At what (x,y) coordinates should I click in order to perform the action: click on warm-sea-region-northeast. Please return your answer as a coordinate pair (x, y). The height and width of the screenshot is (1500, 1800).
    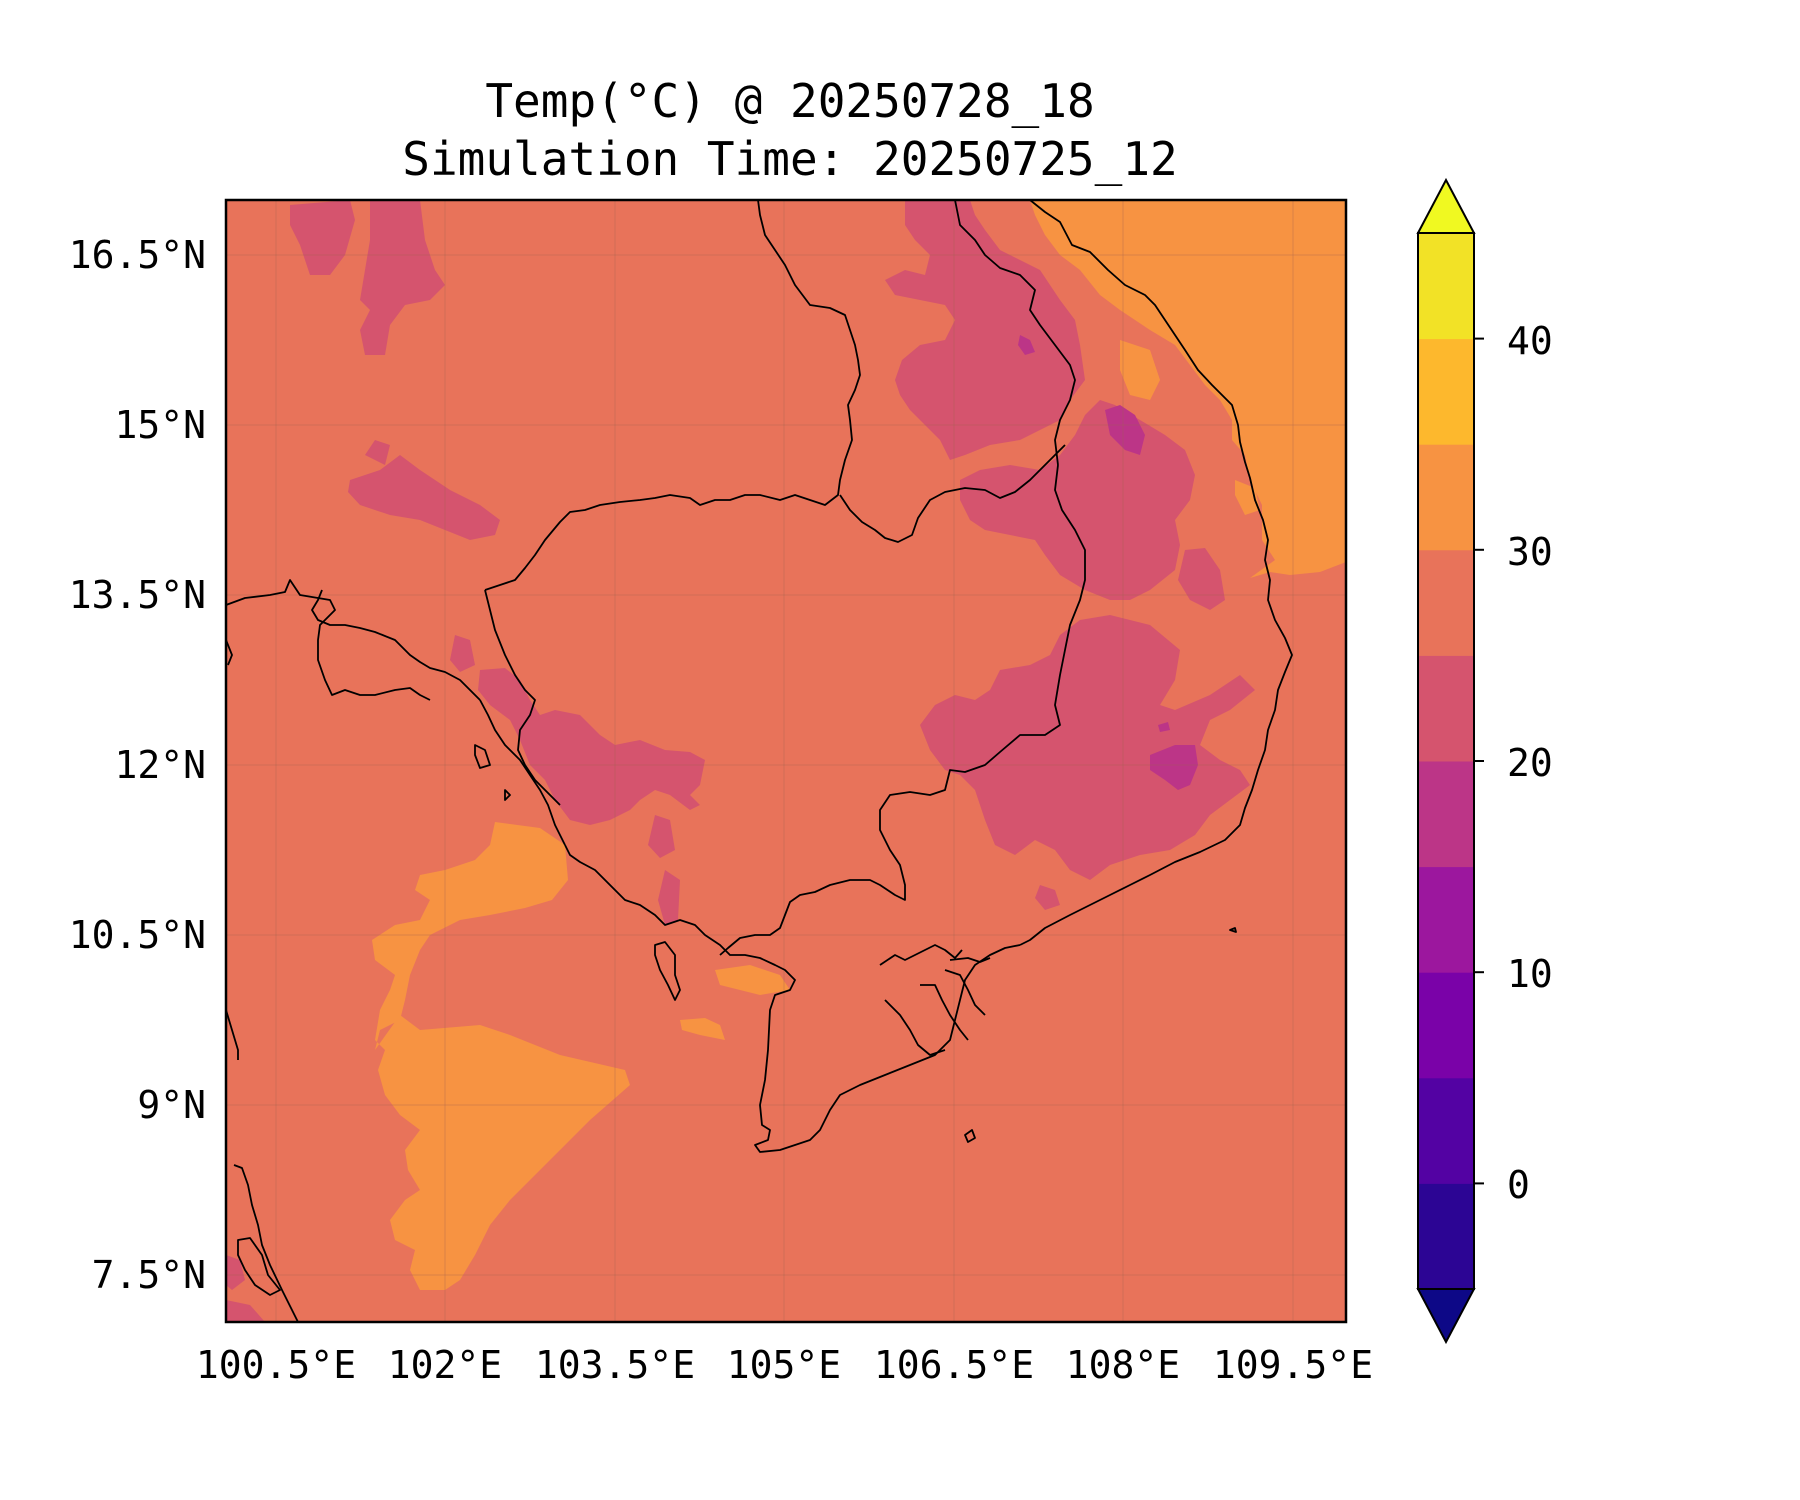
    Looking at the image, I should click on (1188, 389).